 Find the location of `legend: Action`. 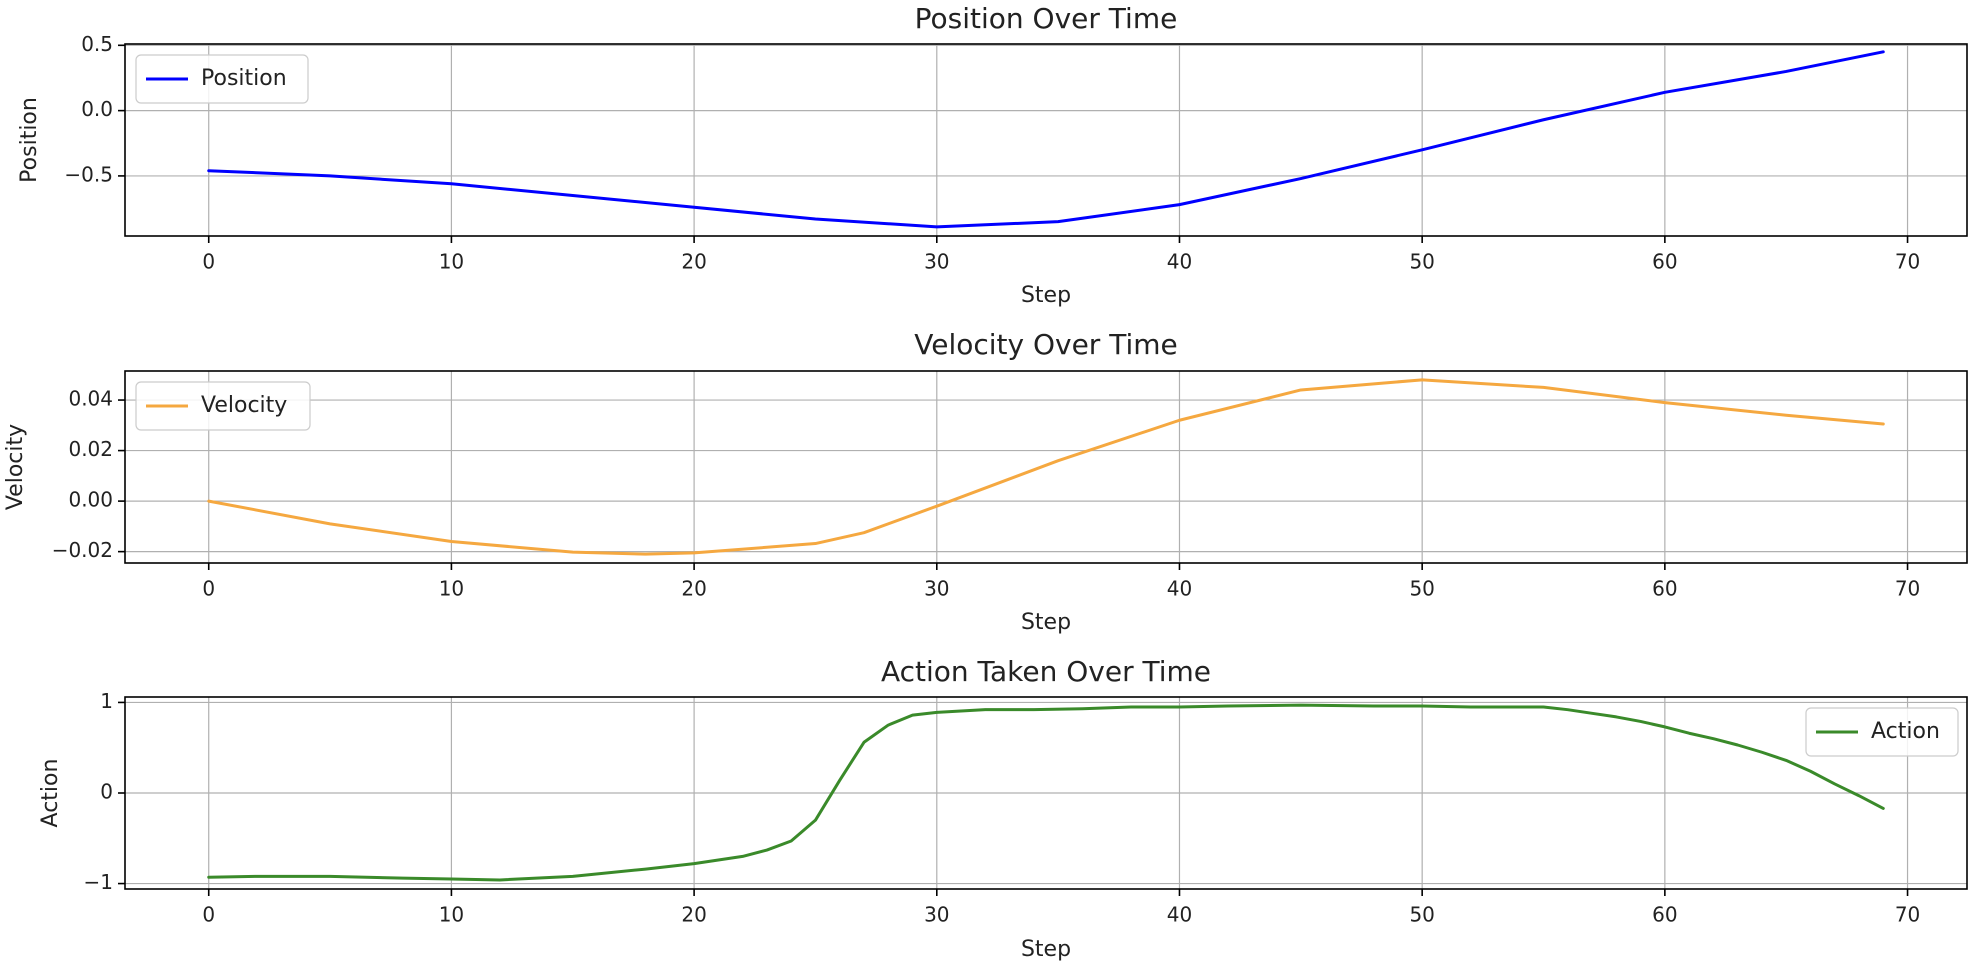

legend: Action is located at coordinates (1882, 732).